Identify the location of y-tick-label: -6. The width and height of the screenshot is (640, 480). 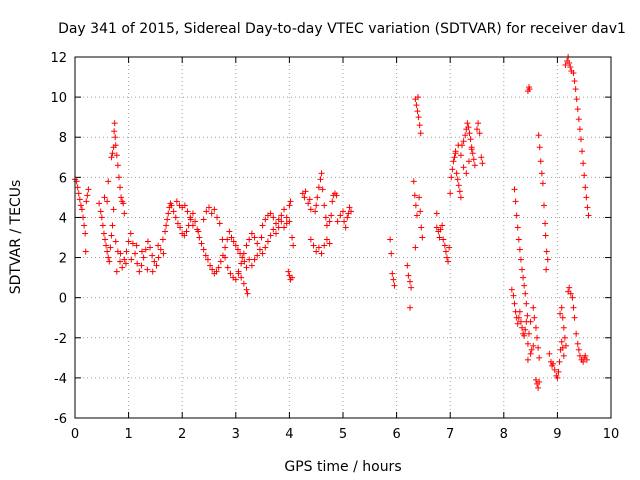
(60, 419).